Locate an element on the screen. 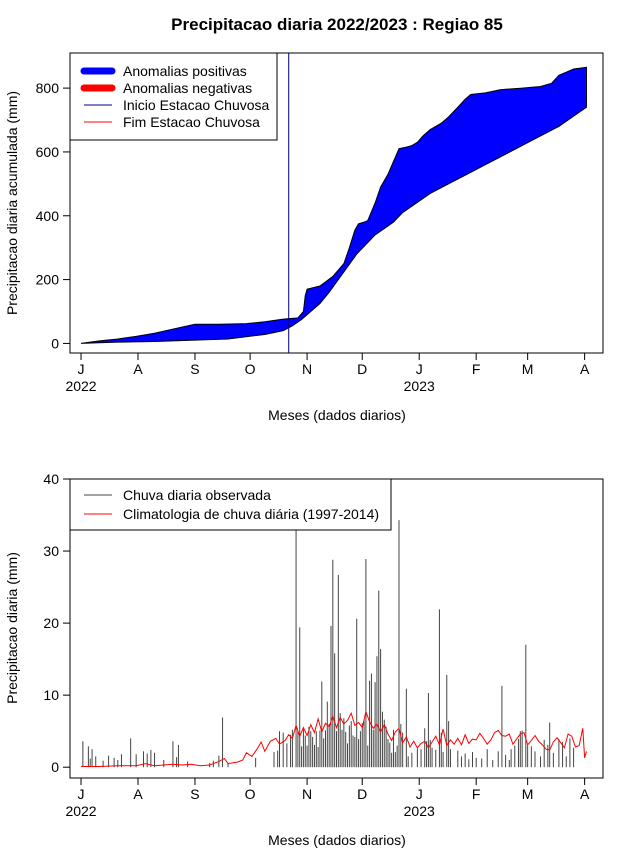  top-legend-label: Inicio Estacao Chuvosa is located at coordinates (196, 105).